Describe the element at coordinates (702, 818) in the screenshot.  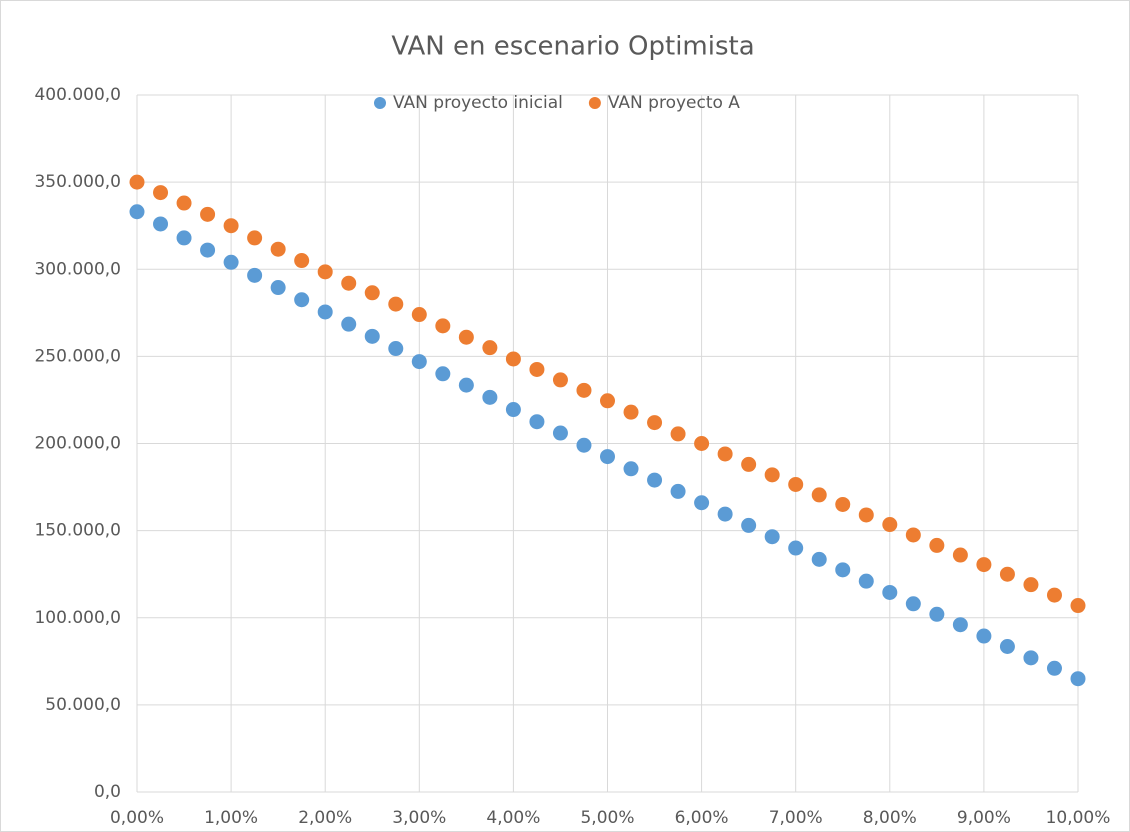
I see `x-tick-label: 6,00%` at that location.